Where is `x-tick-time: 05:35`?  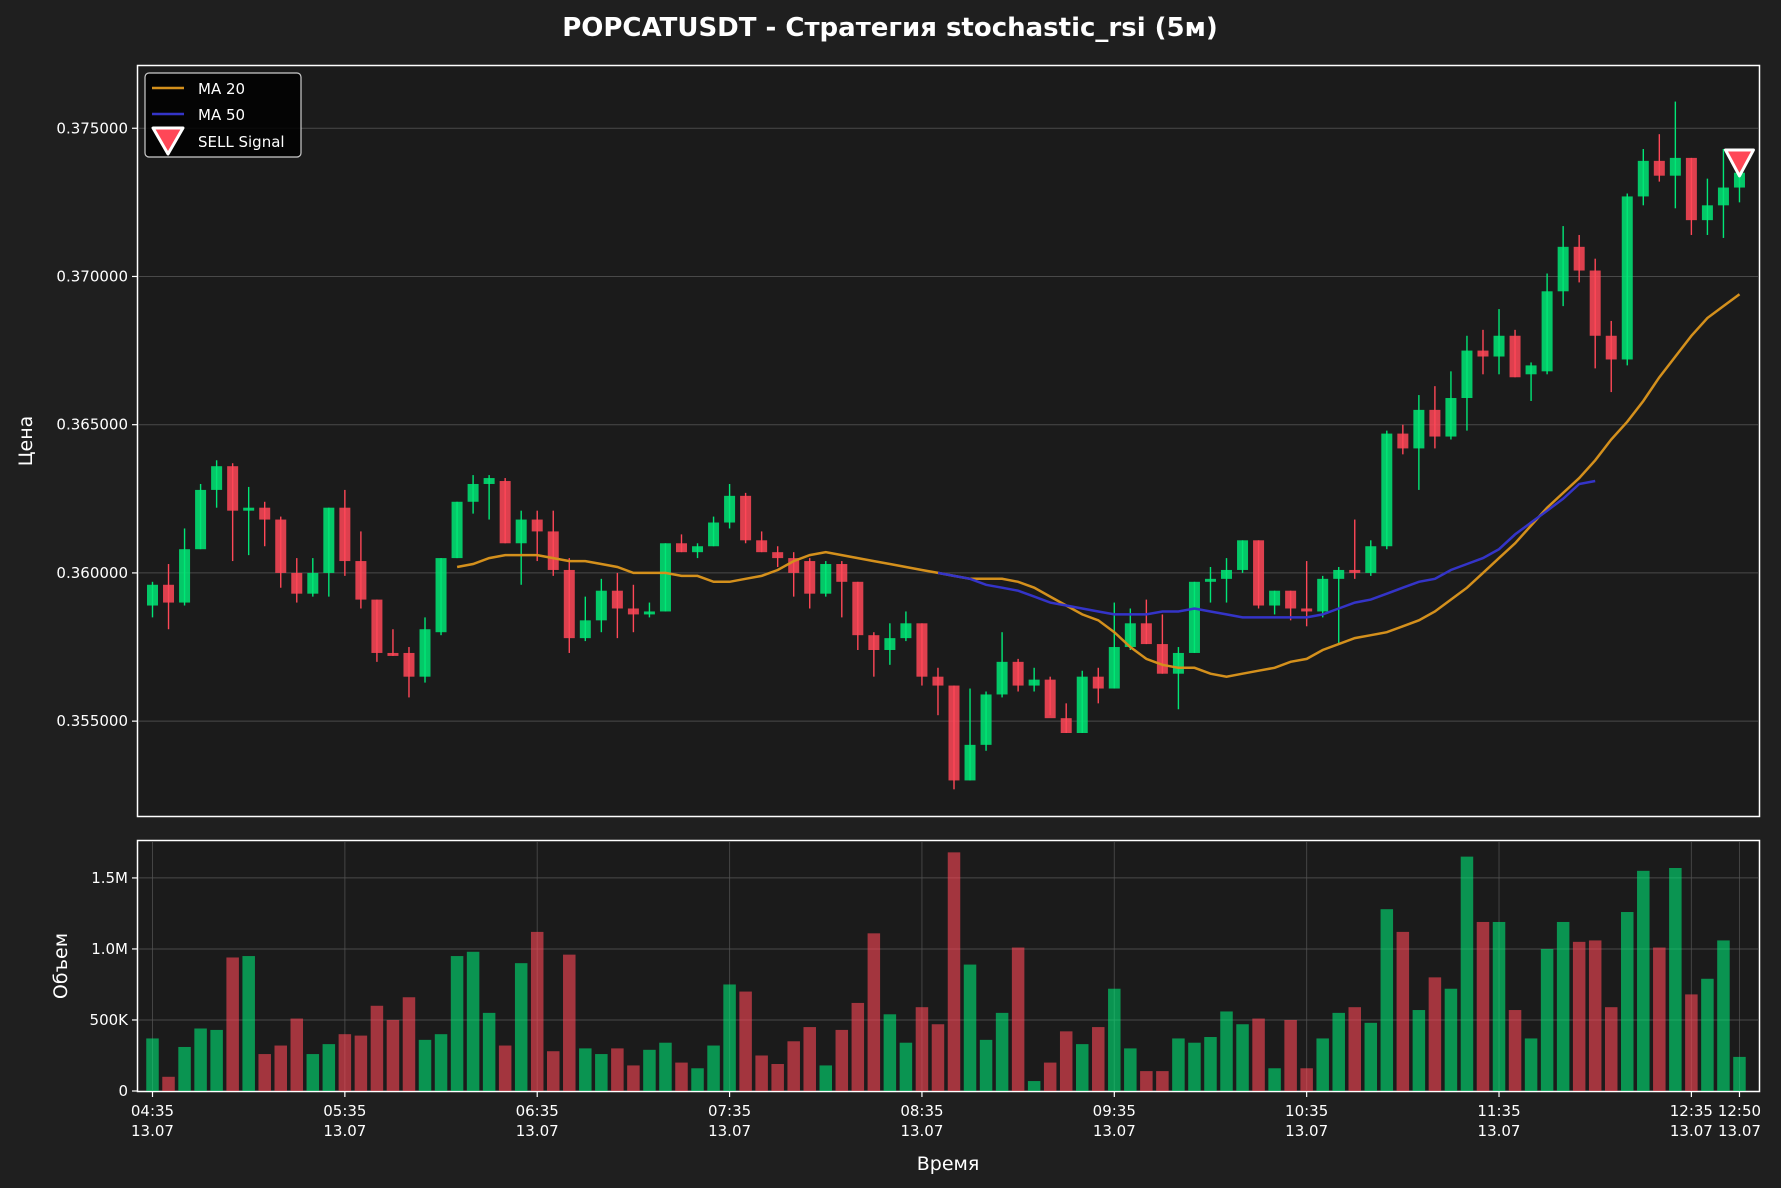 x-tick-time: 05:35 is located at coordinates (344, 1111).